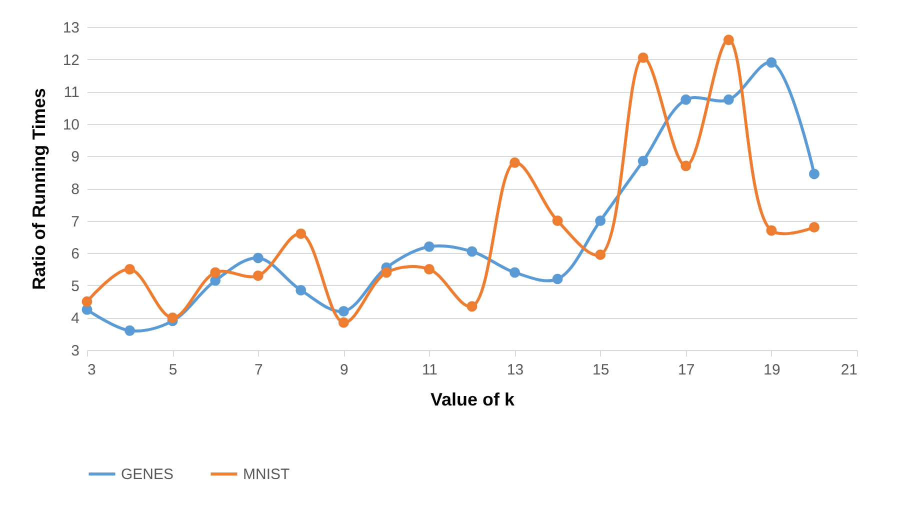 The height and width of the screenshot is (525, 920). Describe the element at coordinates (92, 370) in the screenshot. I see `x-tick-label: 3` at that location.